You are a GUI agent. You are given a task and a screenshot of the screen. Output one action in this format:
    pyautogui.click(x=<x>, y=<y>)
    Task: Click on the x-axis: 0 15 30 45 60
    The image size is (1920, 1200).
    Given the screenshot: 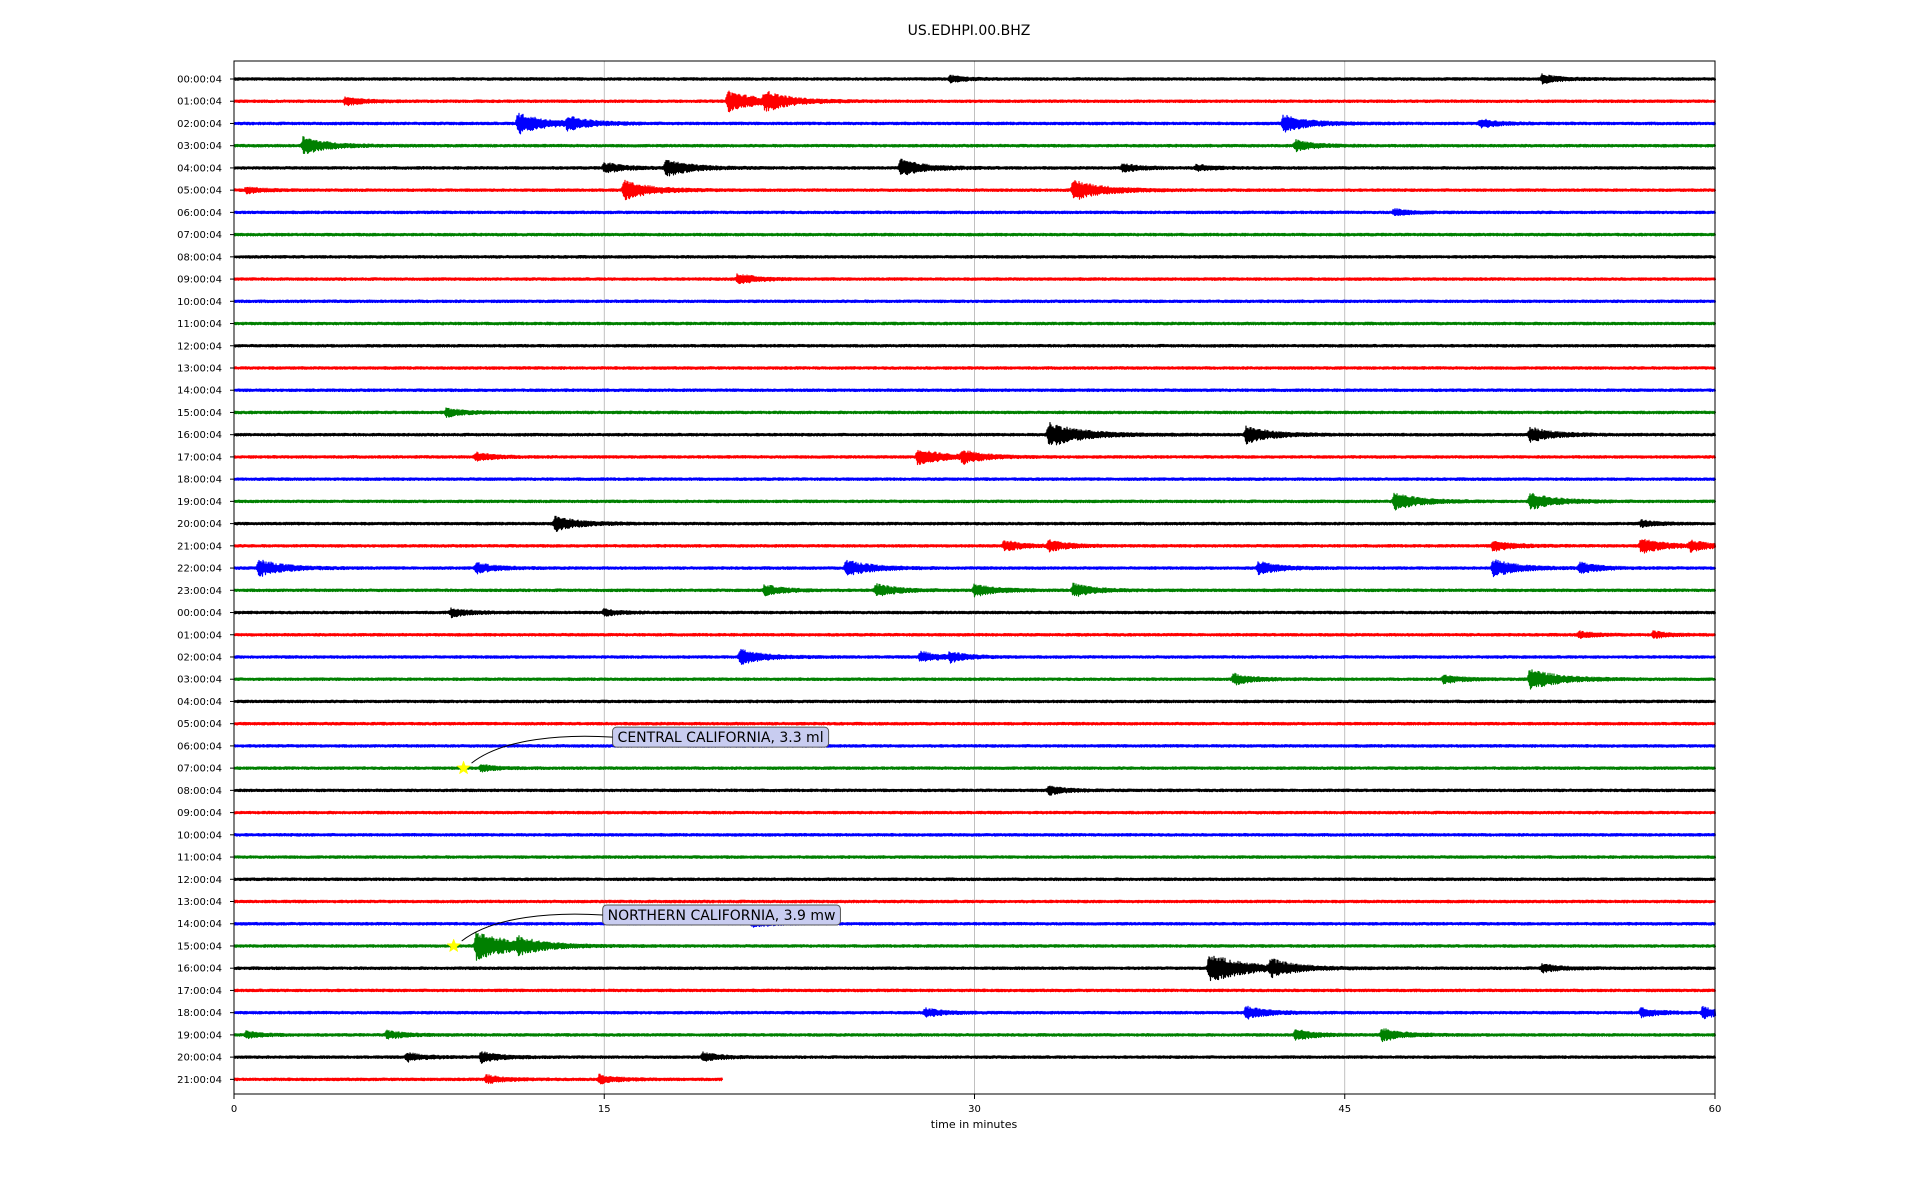 What is the action you would take?
    pyautogui.click(x=976, y=1104)
    